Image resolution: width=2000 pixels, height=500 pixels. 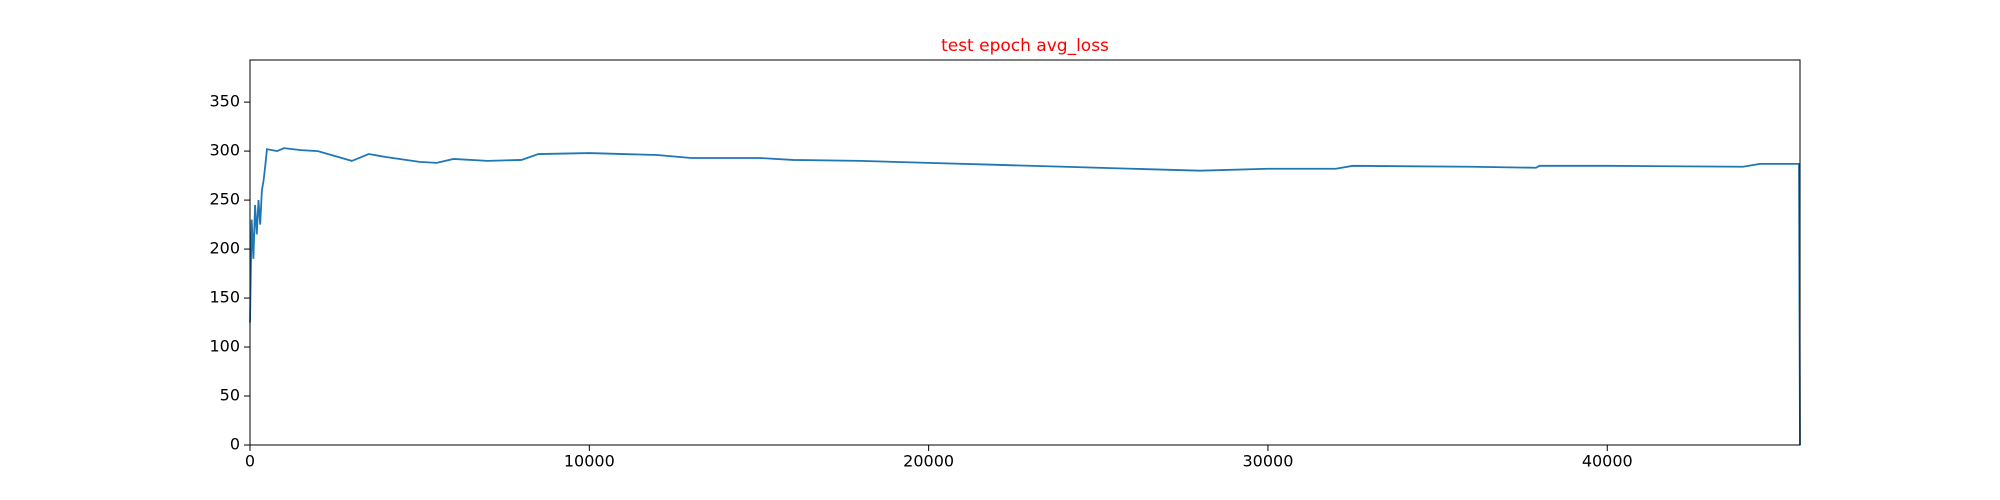 What do you see at coordinates (1267, 461) in the screenshot?
I see `x-tick-label: 30000` at bounding box center [1267, 461].